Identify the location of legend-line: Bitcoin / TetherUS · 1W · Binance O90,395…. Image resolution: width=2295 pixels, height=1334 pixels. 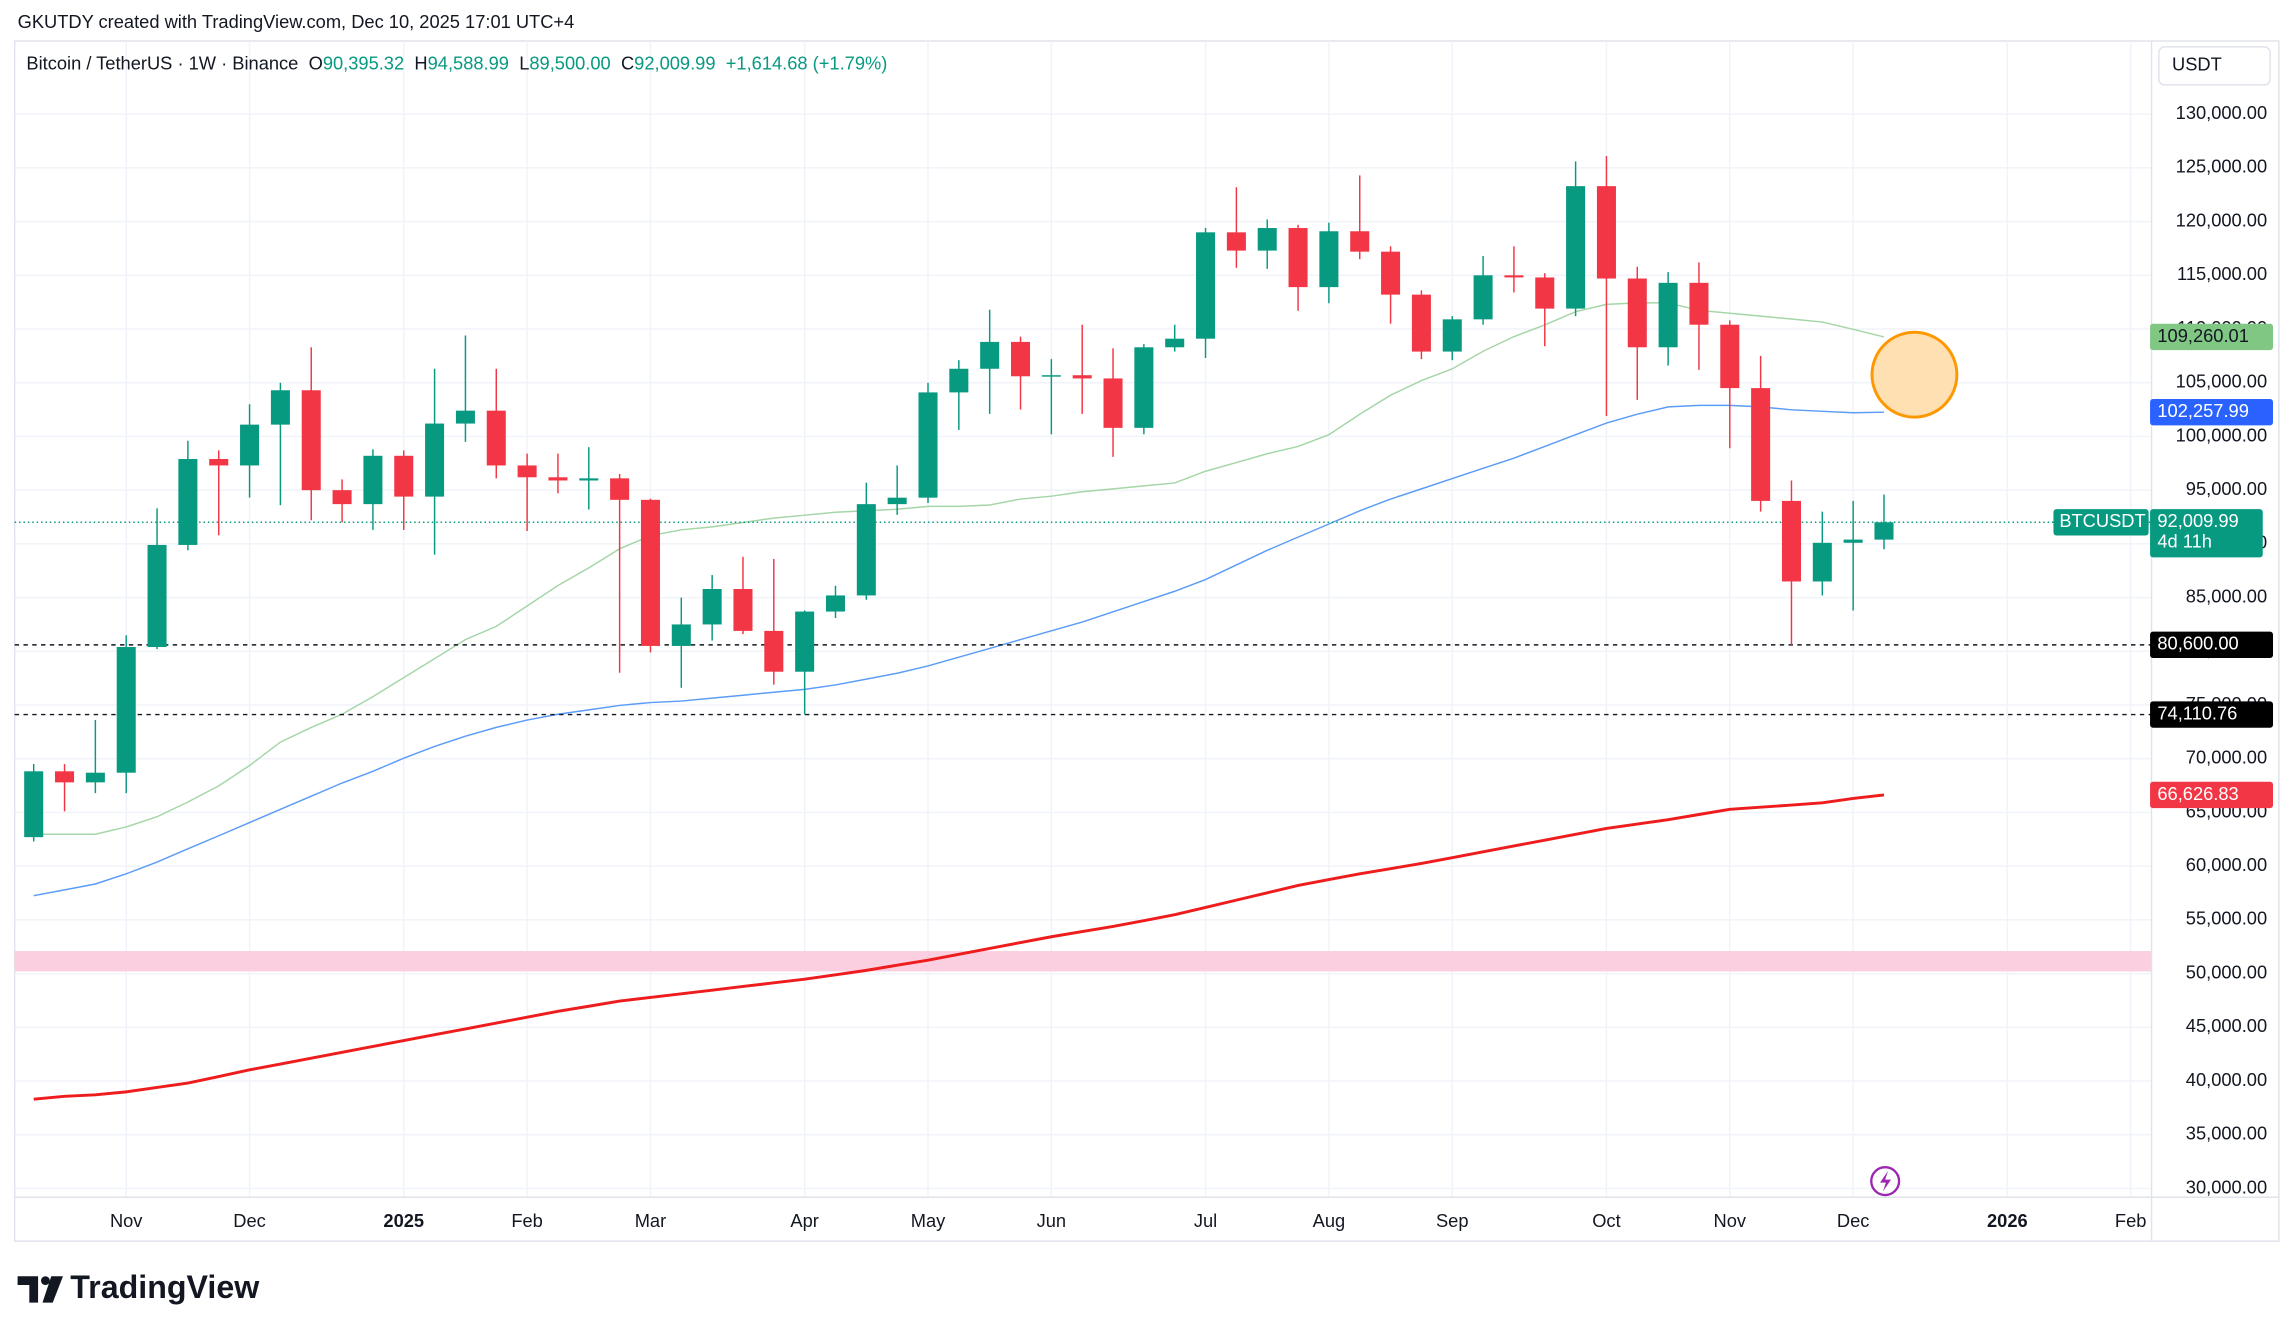
(456, 62).